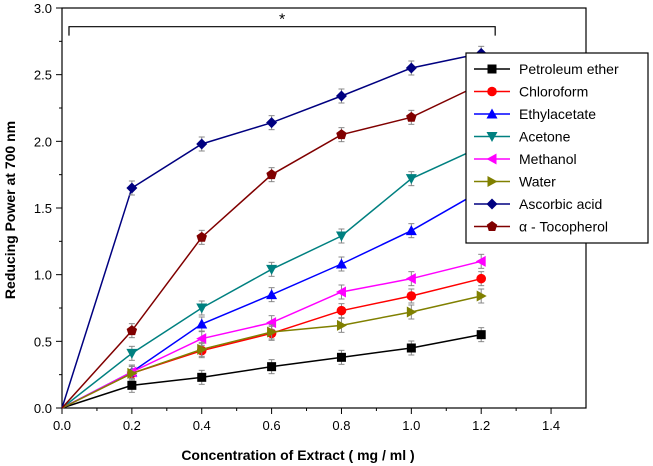 Image resolution: width=653 pixels, height=466 pixels. I want to click on legend-label: Petroleum ether, so click(569, 69).